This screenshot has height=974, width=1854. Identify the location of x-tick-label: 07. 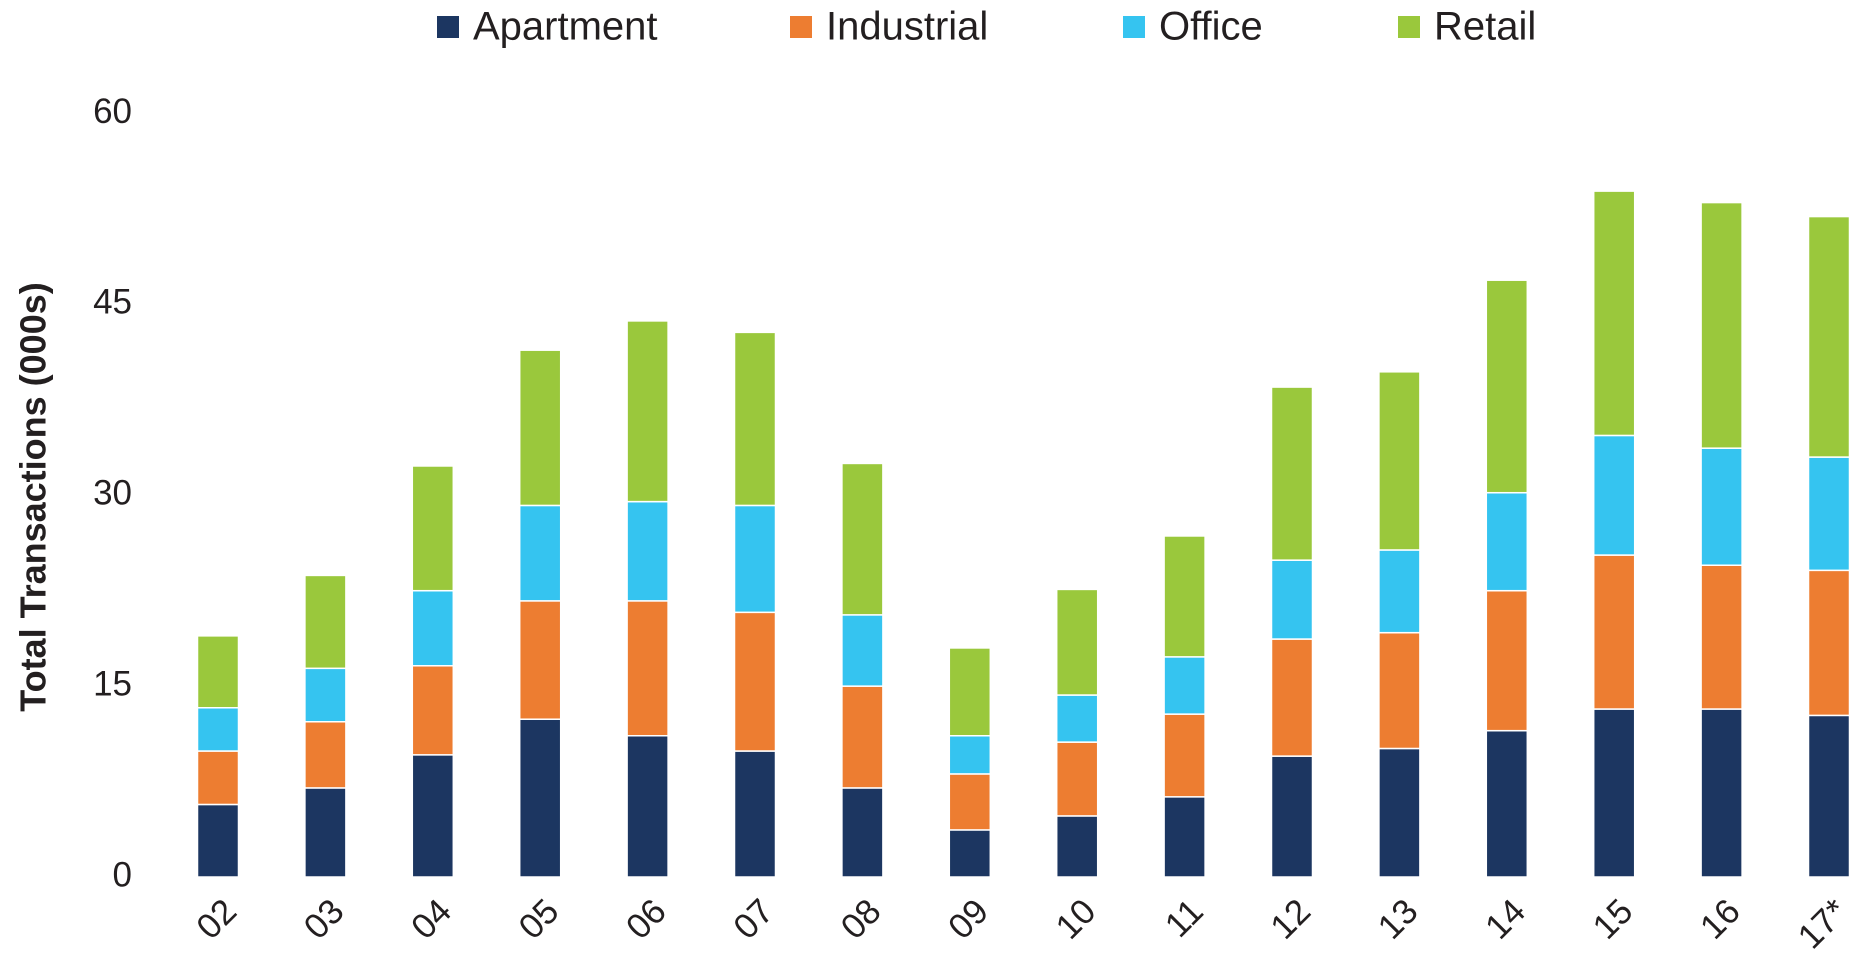
(753, 919).